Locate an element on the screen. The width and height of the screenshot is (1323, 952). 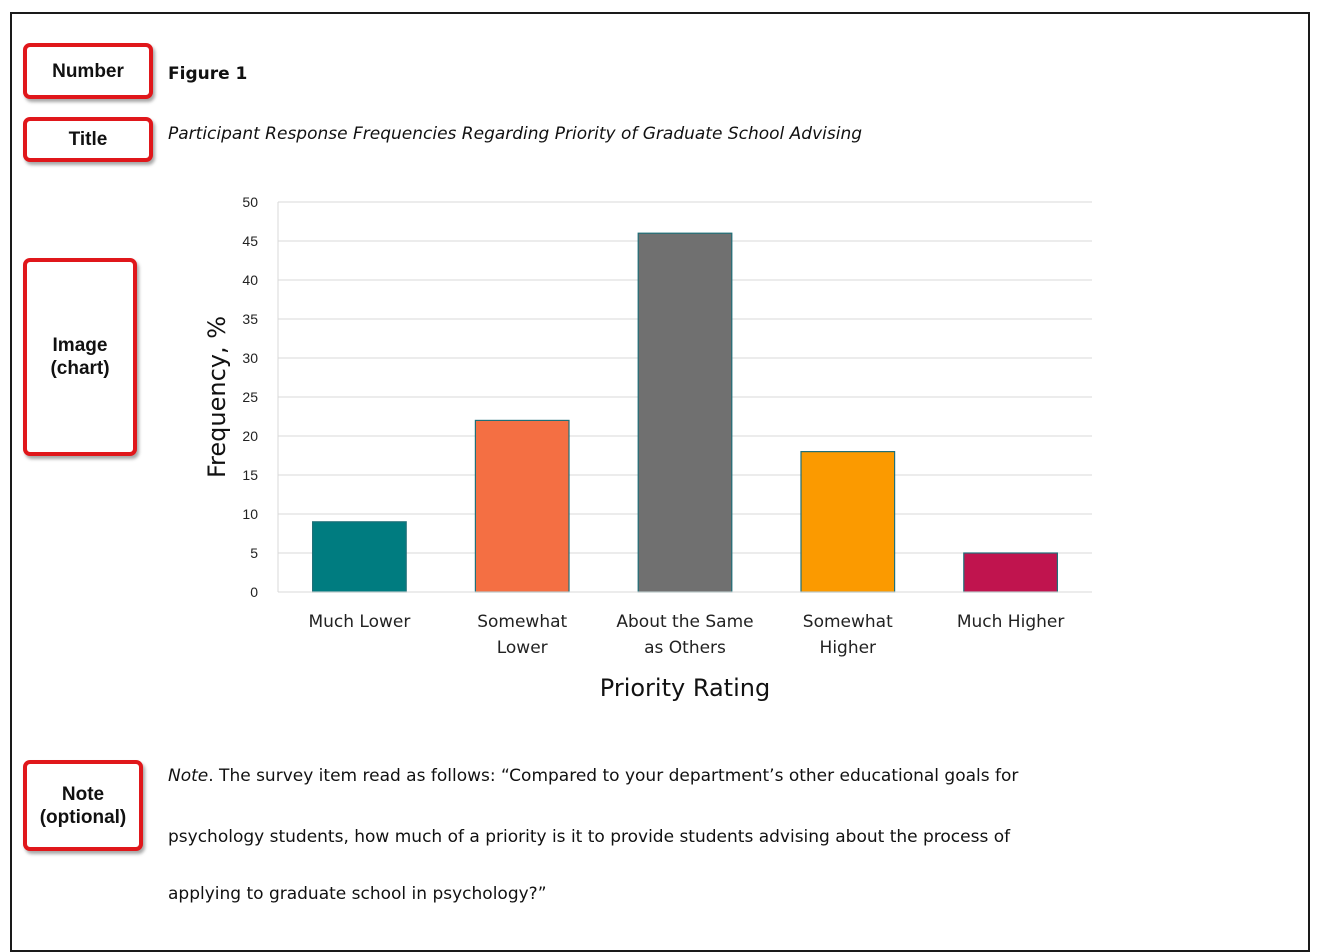
x-tick-label: Much Lower is located at coordinates (359, 622).